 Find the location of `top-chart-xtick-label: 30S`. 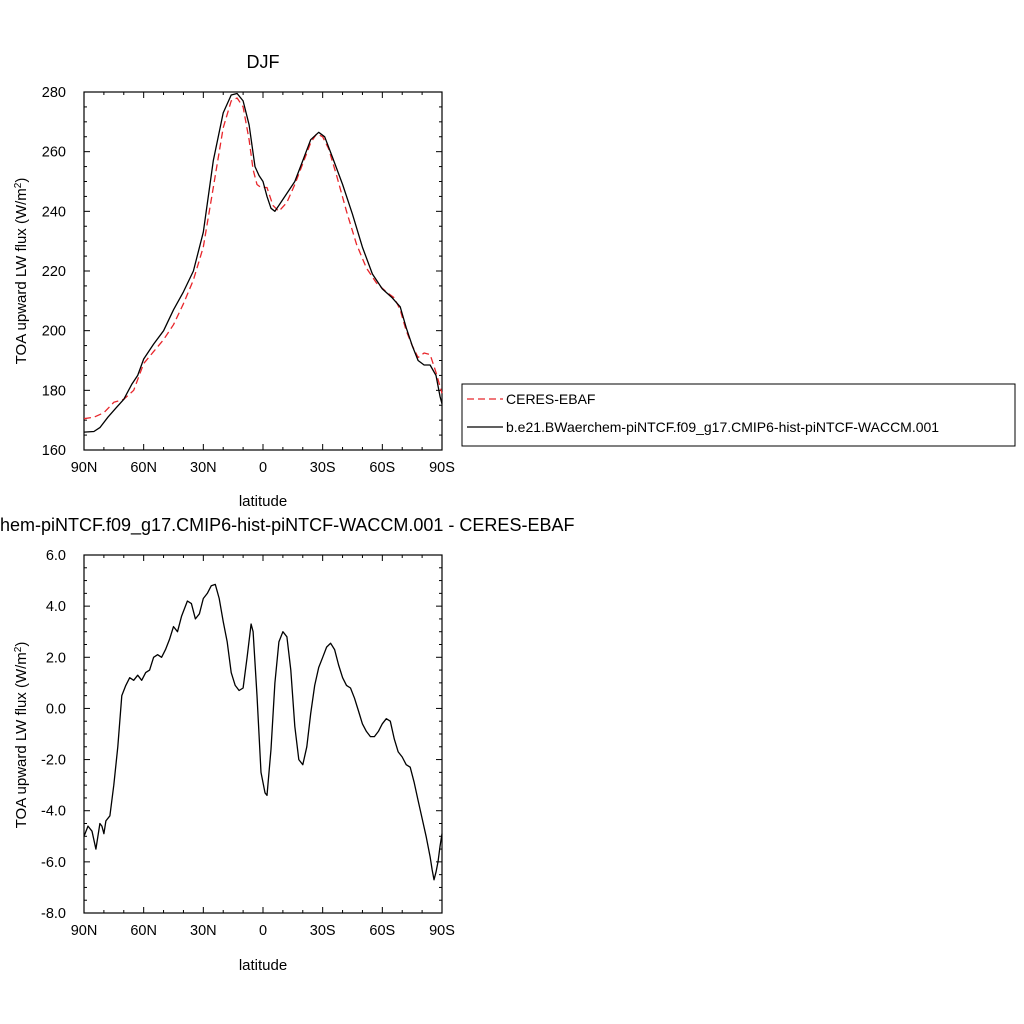

top-chart-xtick-label: 30S is located at coordinates (323, 468).